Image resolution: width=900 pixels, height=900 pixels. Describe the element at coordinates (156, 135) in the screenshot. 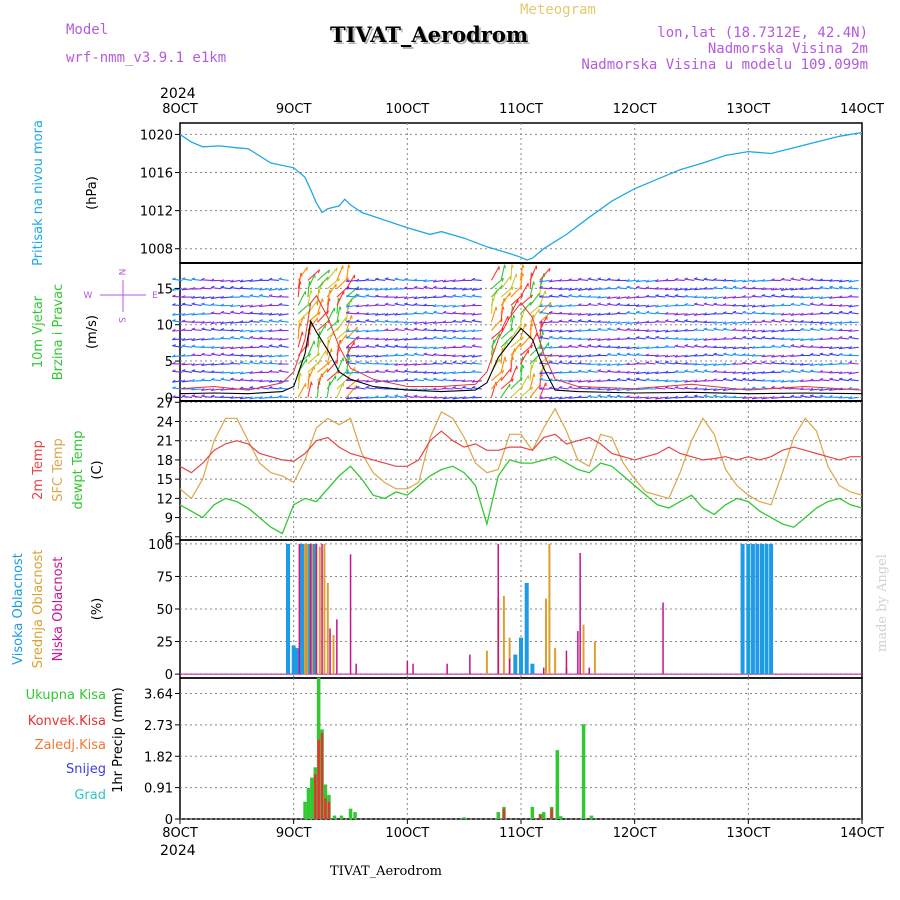

I see `y-tick-label: 1020` at that location.